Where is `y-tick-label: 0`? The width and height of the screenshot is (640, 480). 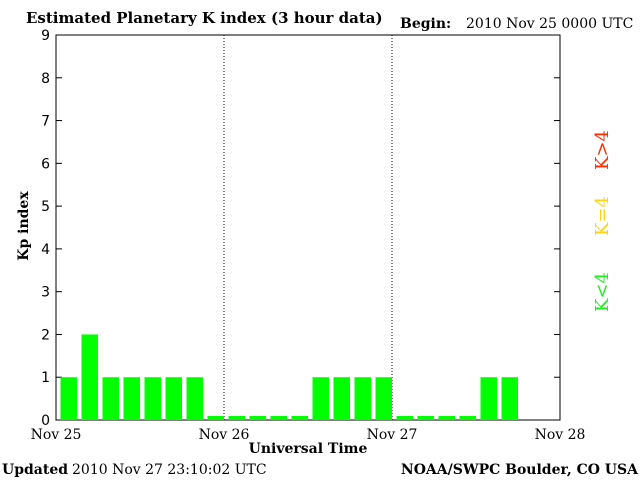 y-tick-label: 0 is located at coordinates (45, 421).